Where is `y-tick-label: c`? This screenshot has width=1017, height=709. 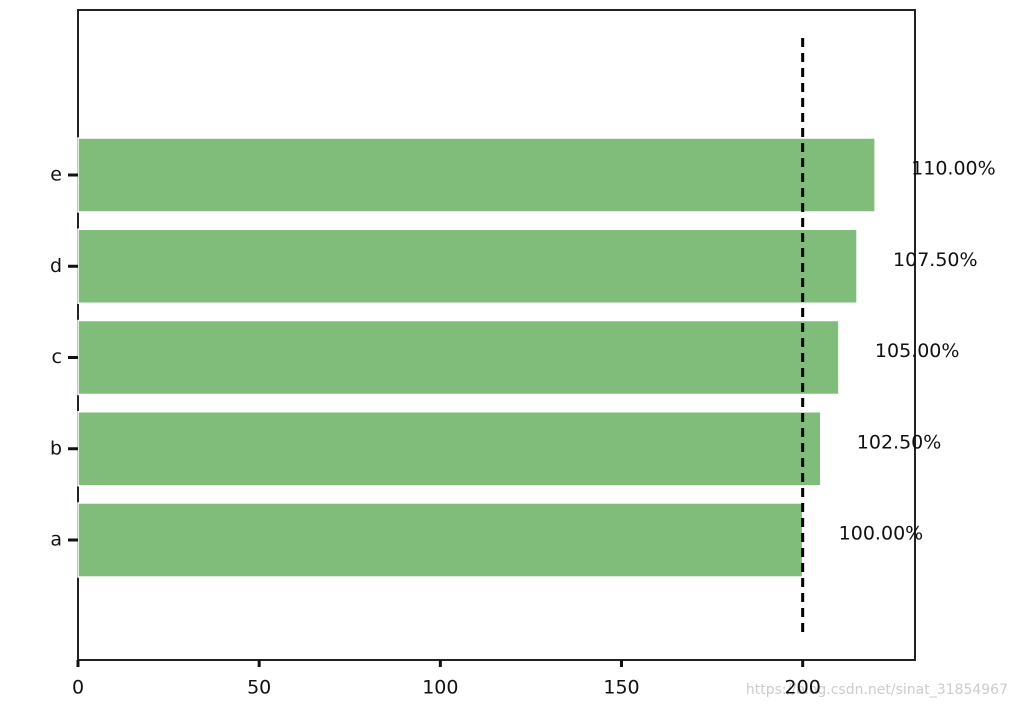
y-tick-label: c is located at coordinates (57, 357).